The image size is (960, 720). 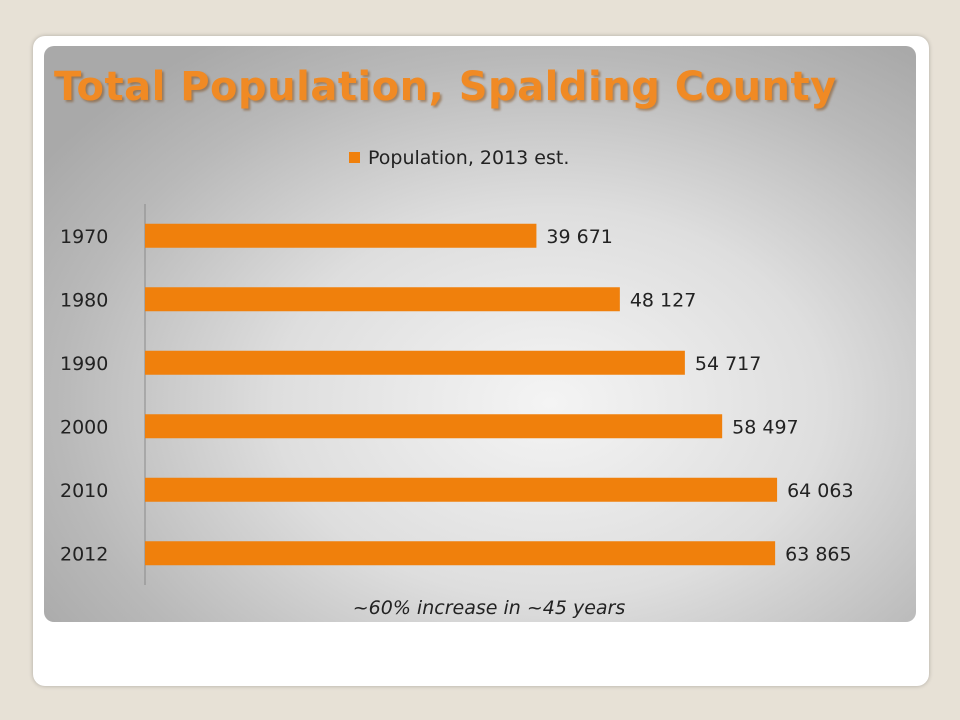 I want to click on bar-1970, so click(x=341, y=235).